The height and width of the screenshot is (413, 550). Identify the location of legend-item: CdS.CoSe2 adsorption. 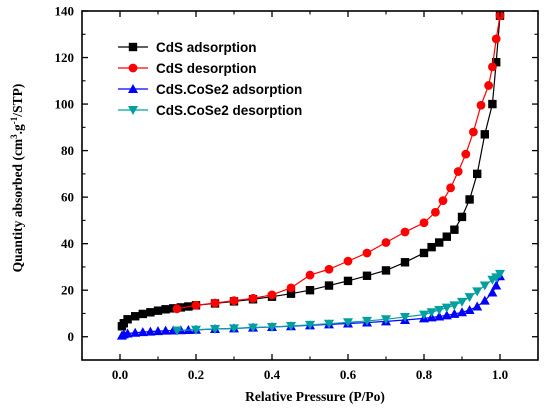
(210, 89).